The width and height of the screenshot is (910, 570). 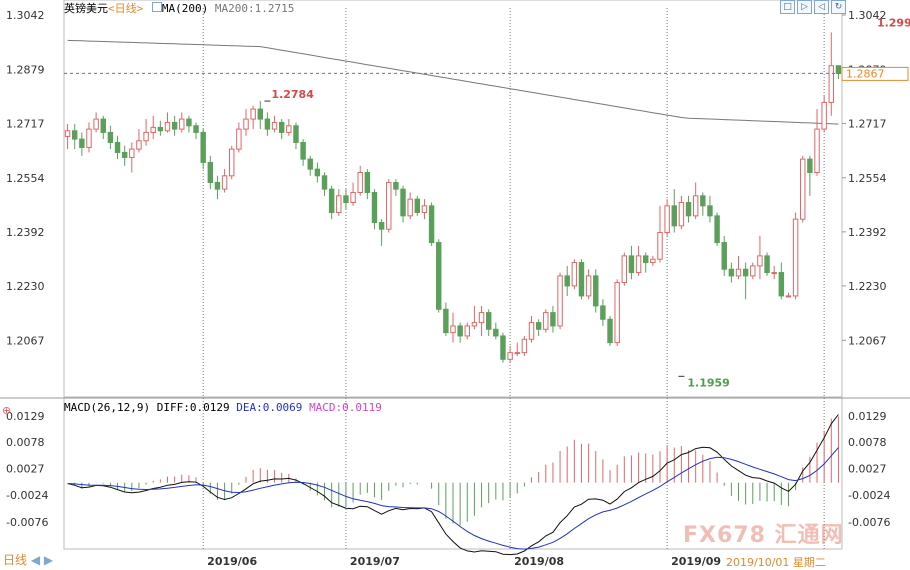 What do you see at coordinates (787, 7) in the screenshot?
I see `toolbar-button-expand: □` at bounding box center [787, 7].